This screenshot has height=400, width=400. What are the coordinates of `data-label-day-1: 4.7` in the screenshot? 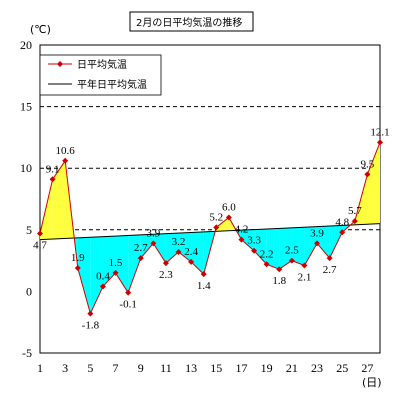 It's located at (40, 245).